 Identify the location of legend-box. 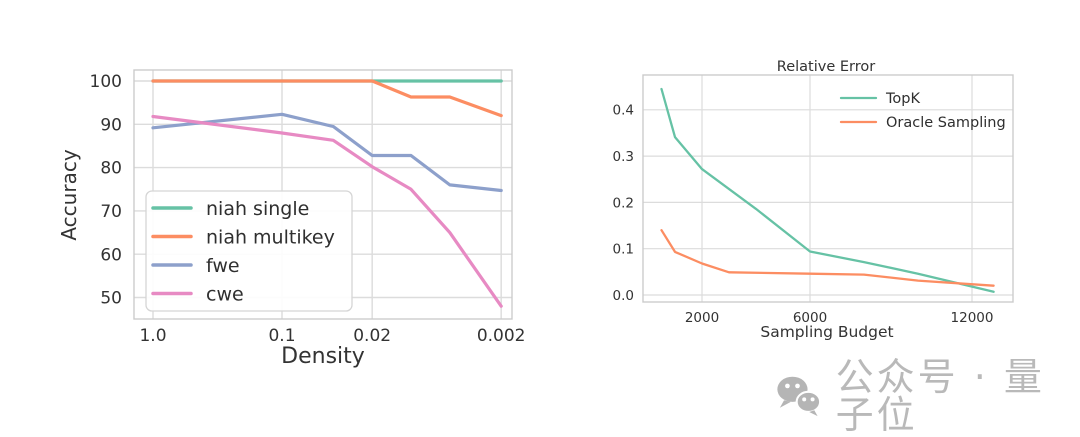
(249, 251).